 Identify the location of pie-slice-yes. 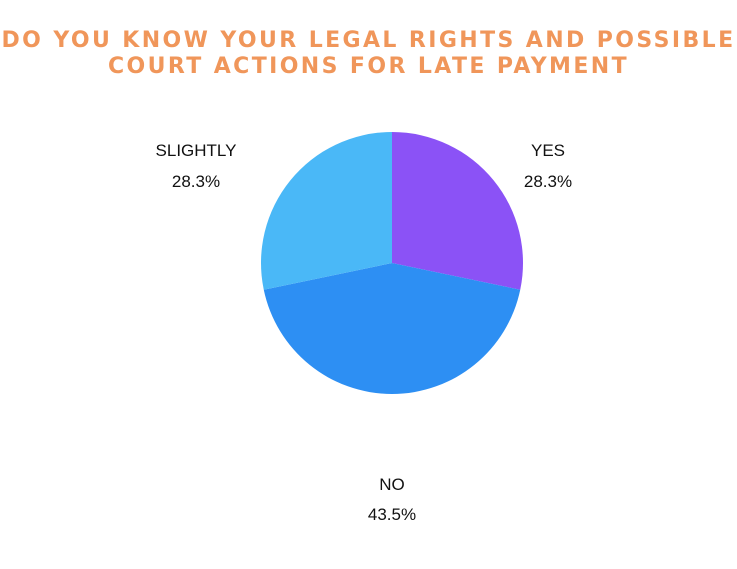
(457, 211).